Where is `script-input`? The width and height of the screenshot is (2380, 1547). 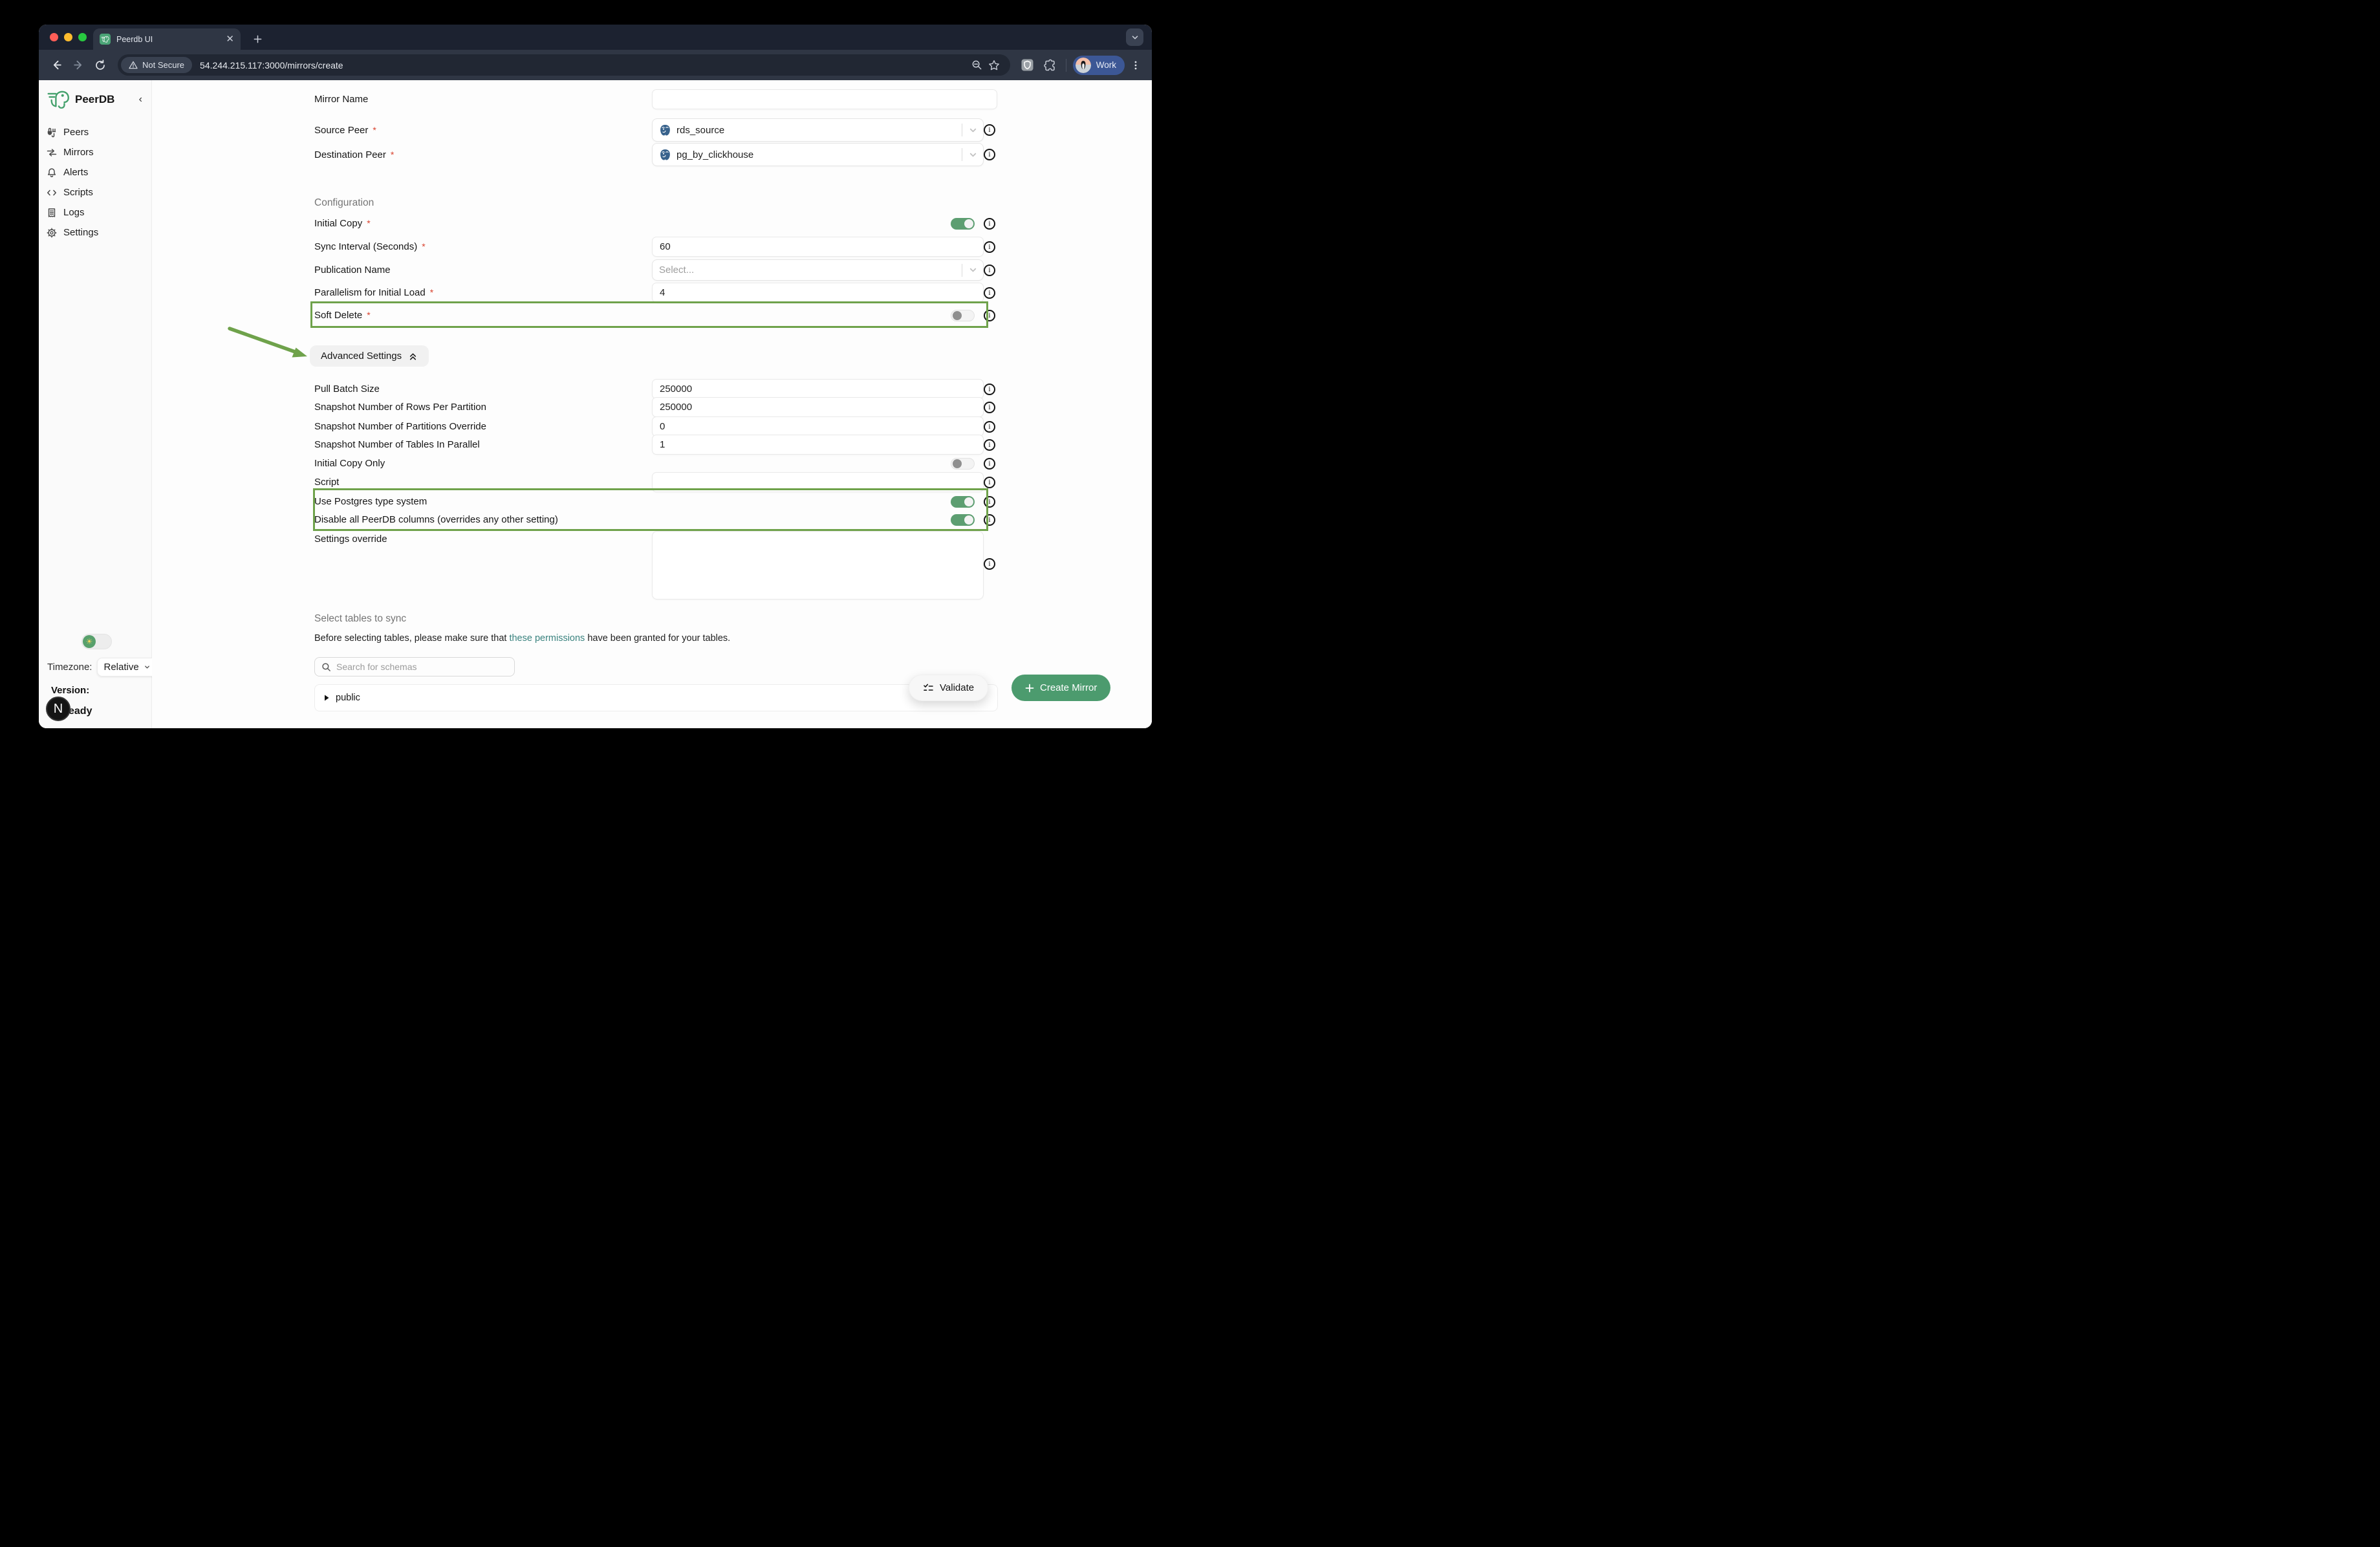
script-input is located at coordinates (818, 482).